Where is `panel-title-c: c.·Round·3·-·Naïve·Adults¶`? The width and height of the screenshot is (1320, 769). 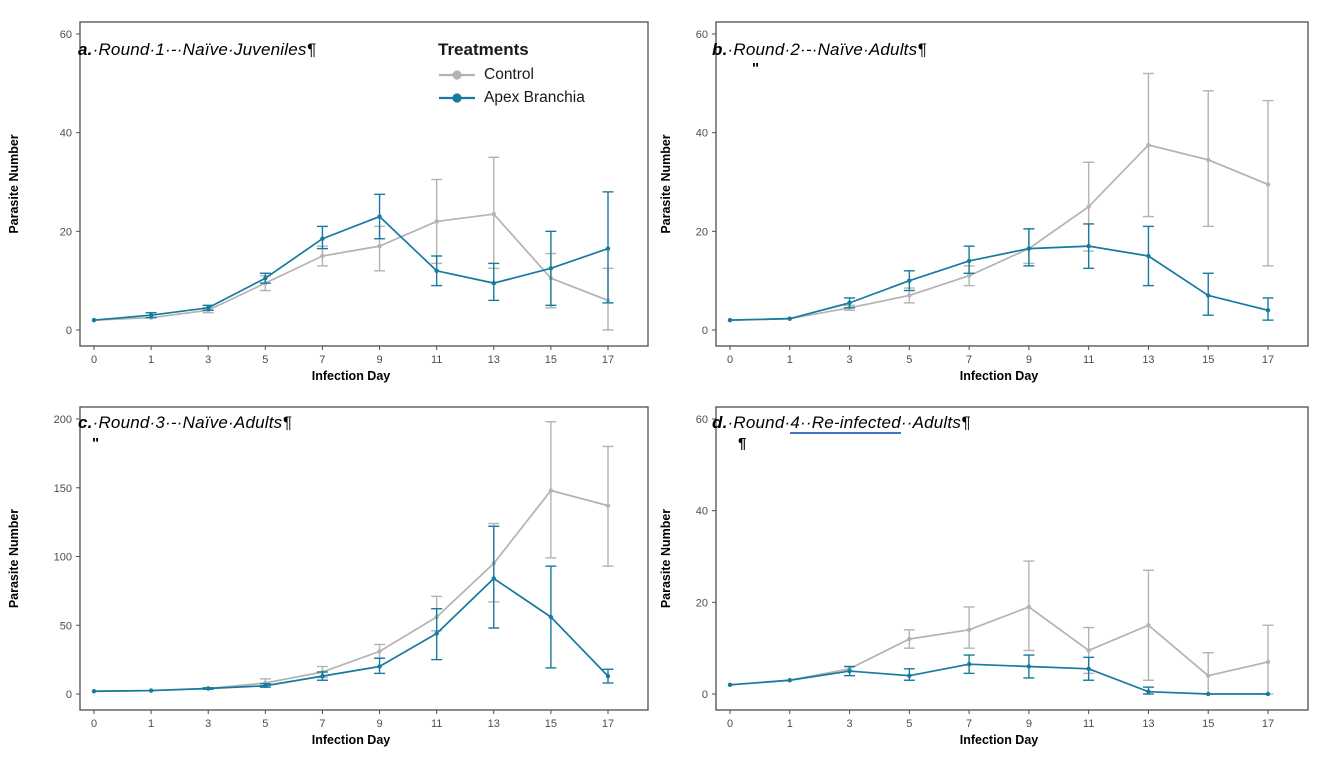
panel-title-c: c.·Round·3·-·Naïve·Adults¶ is located at coordinates (185, 423).